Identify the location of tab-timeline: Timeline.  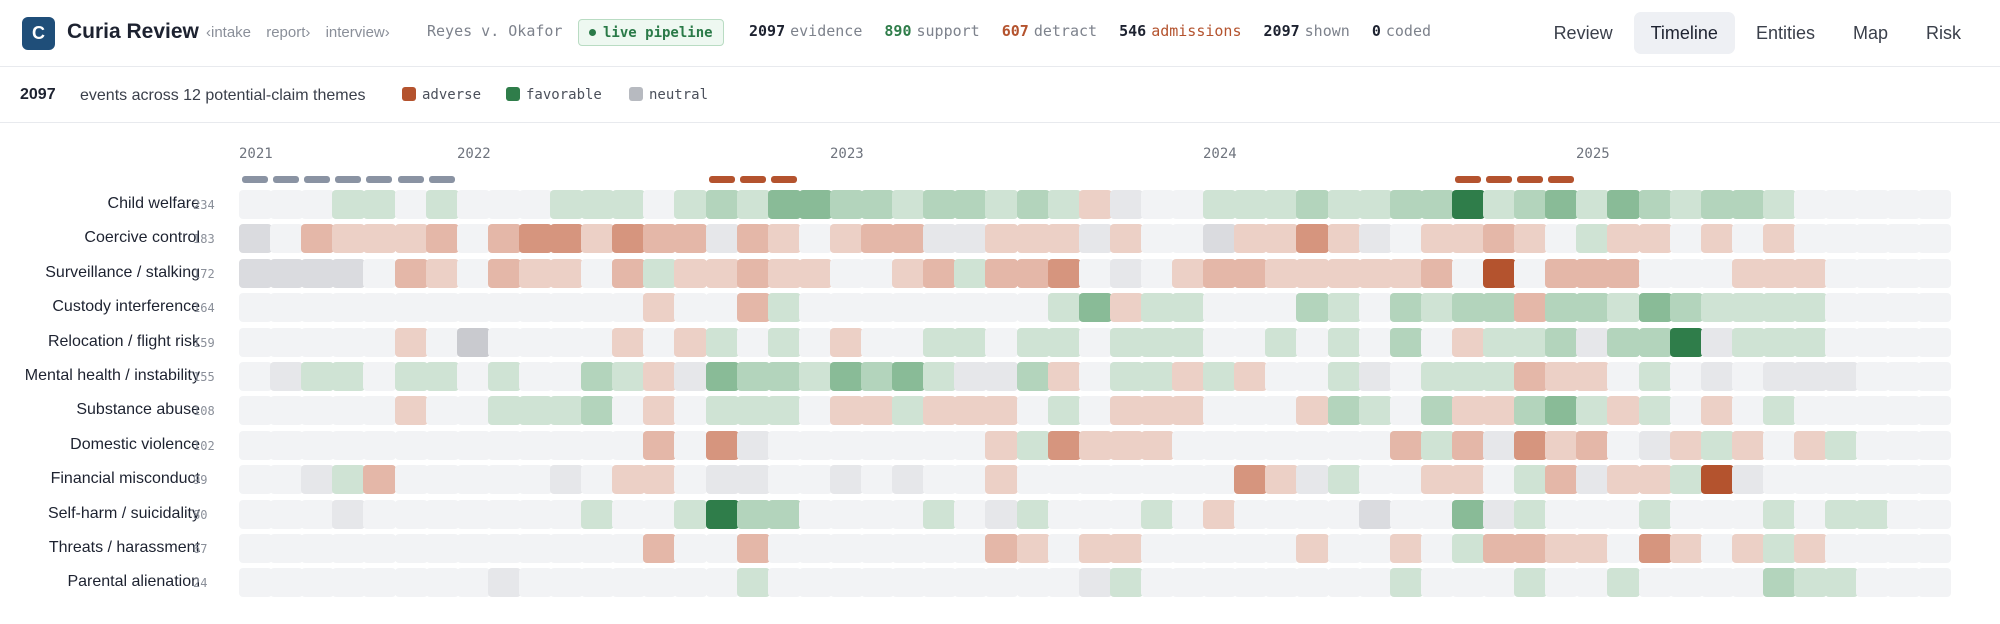
(1684, 33).